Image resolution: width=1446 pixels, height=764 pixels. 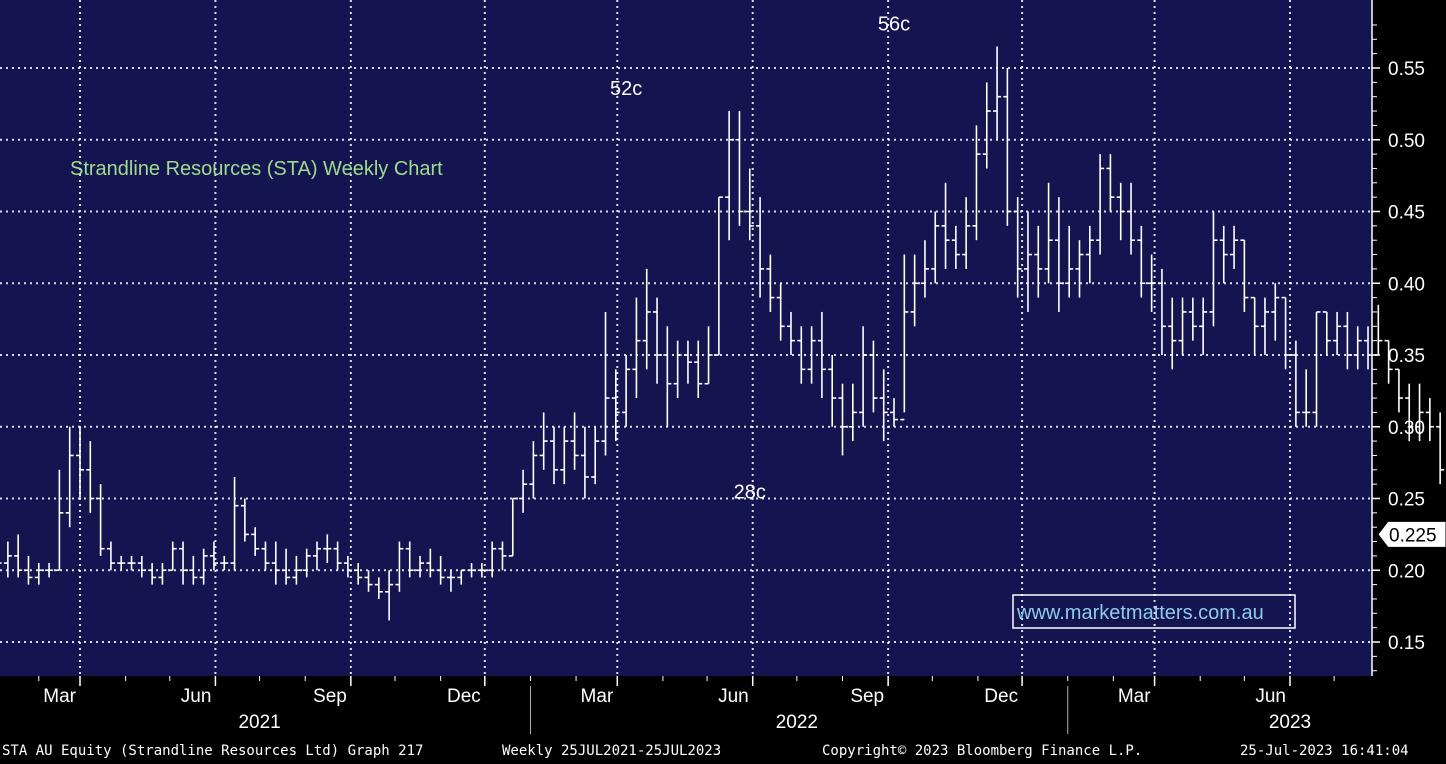 I want to click on y-tick-label: 0.45, so click(x=1406, y=213).